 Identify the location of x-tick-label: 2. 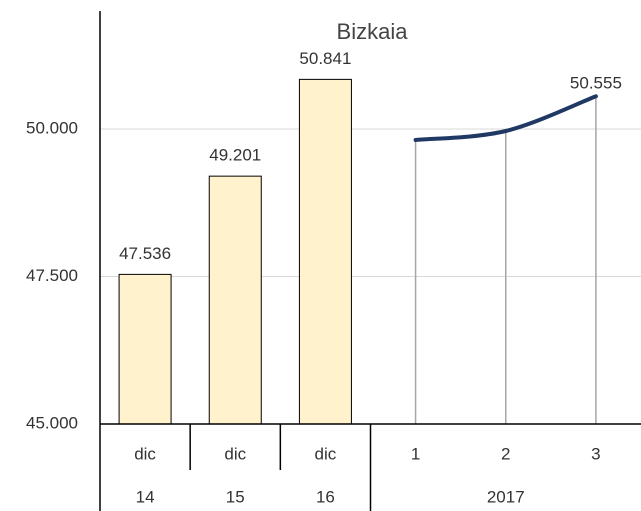
(505, 453).